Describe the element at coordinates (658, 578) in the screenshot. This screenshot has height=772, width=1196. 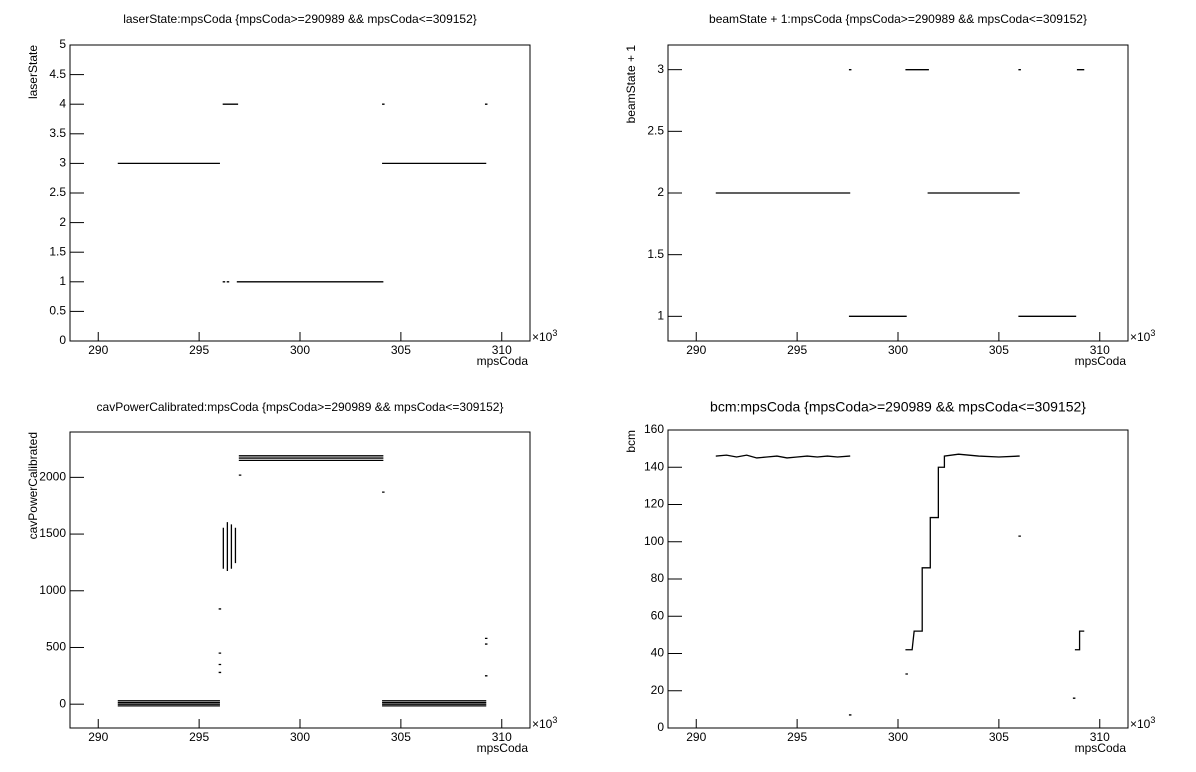
I see `y-tick-label: 80` at that location.